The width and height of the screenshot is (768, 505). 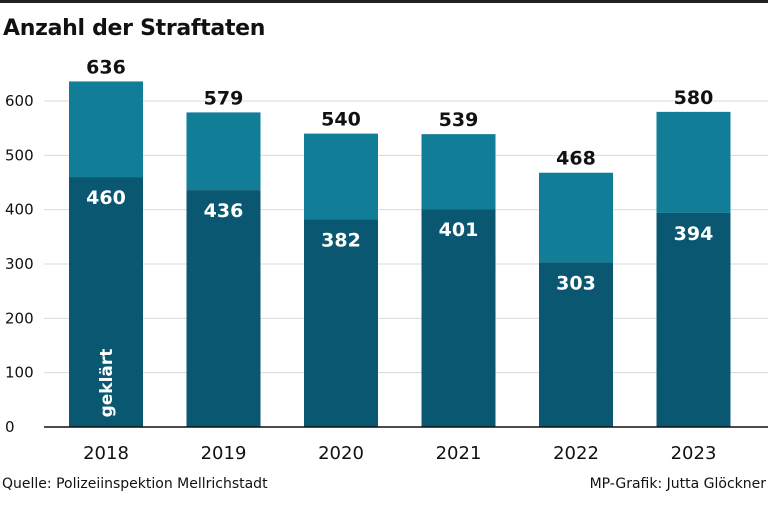 I want to click on bar-cleared-2022, so click(x=576, y=344).